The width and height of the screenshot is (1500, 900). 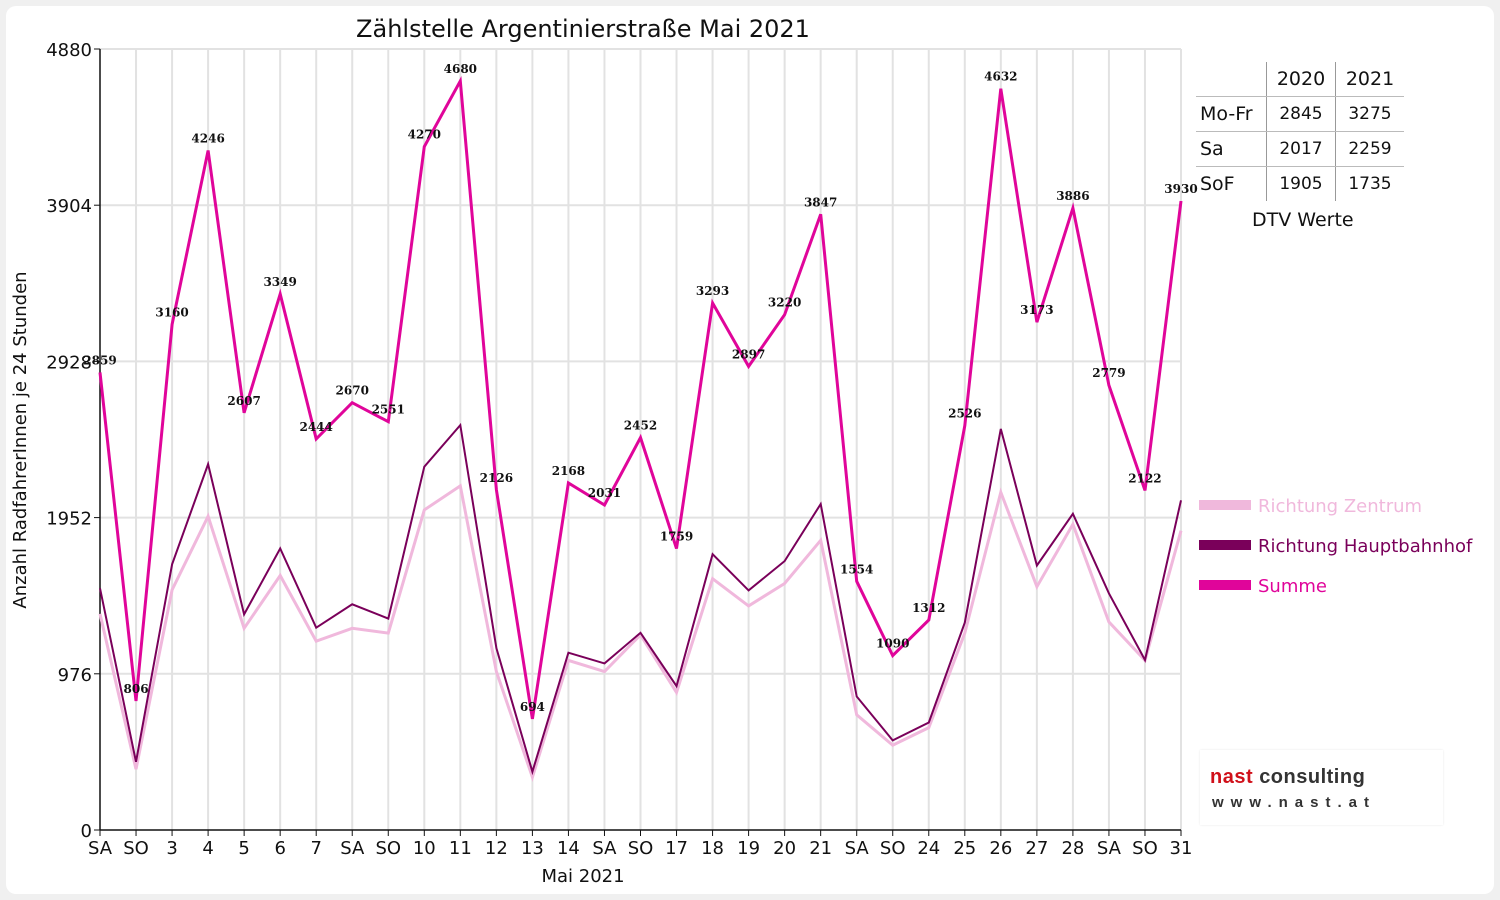 I want to click on data-label: 3886, so click(x=1072, y=196).